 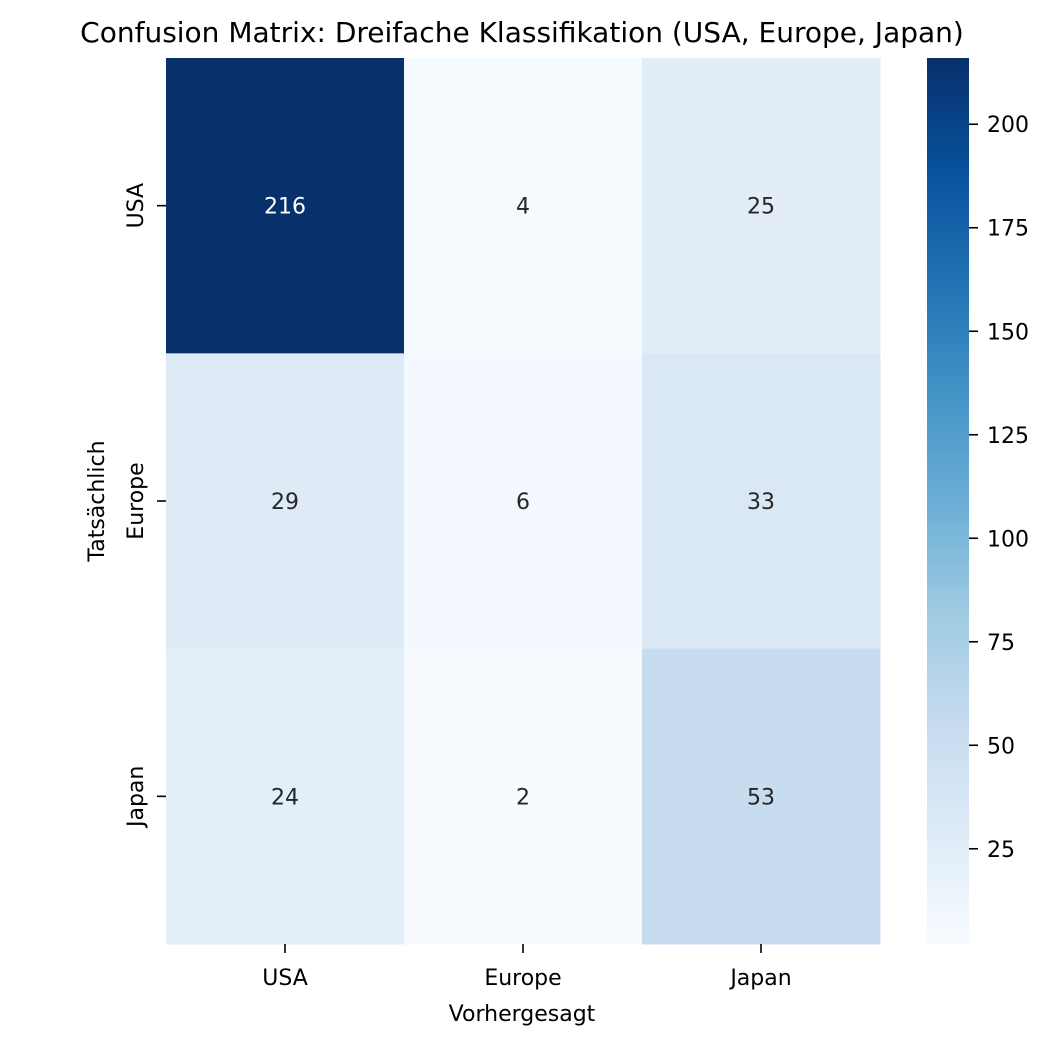 I want to click on x-axis: USA Europe Japan, so click(x=527, y=967).